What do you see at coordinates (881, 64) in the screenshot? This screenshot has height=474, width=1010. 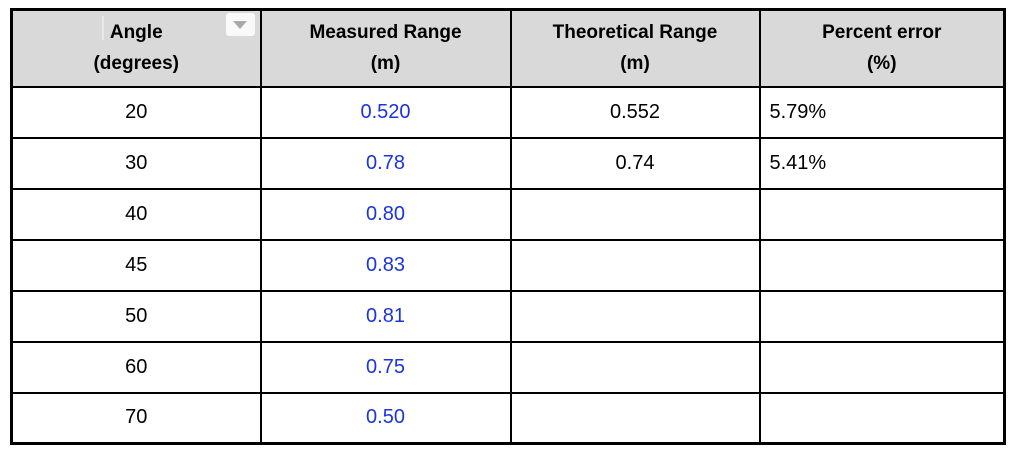 I see `column-header-percent-error-unit: (%)` at bounding box center [881, 64].